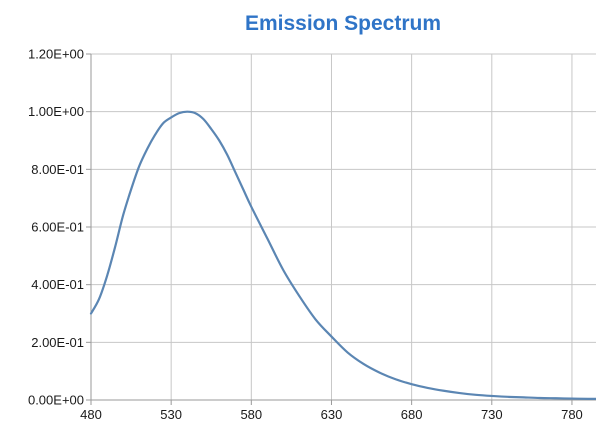  I want to click on x-tick-label: 730, so click(492, 414).